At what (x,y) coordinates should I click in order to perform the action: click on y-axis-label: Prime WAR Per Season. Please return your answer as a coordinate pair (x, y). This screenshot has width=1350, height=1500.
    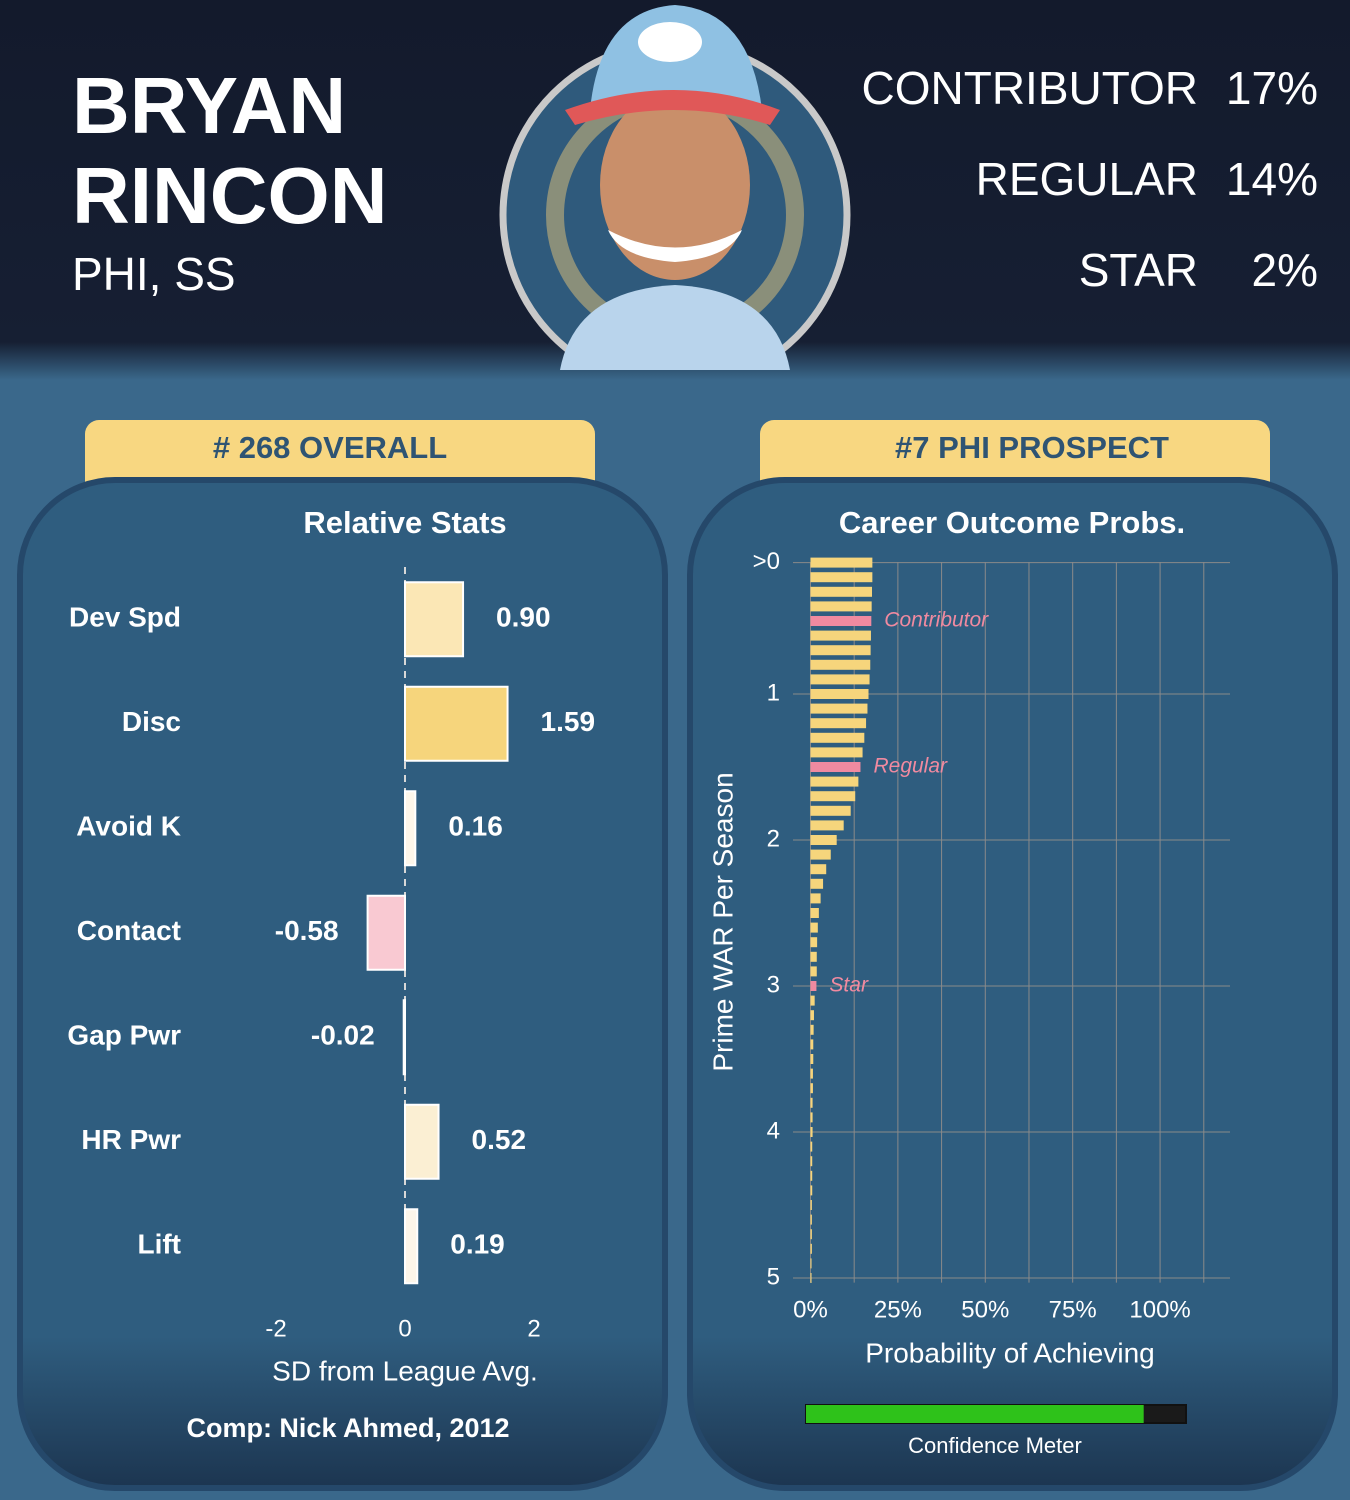
    Looking at the image, I should click on (722, 921).